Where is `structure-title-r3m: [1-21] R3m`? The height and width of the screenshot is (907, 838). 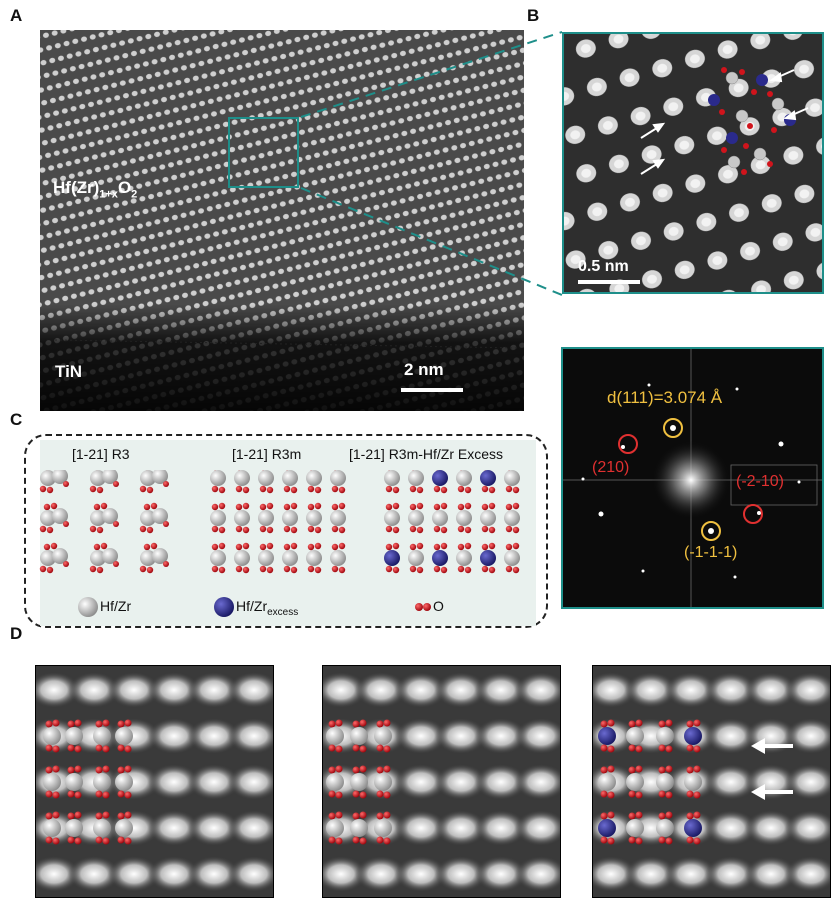
structure-title-r3m: [1-21] R3m is located at coordinates (267, 454).